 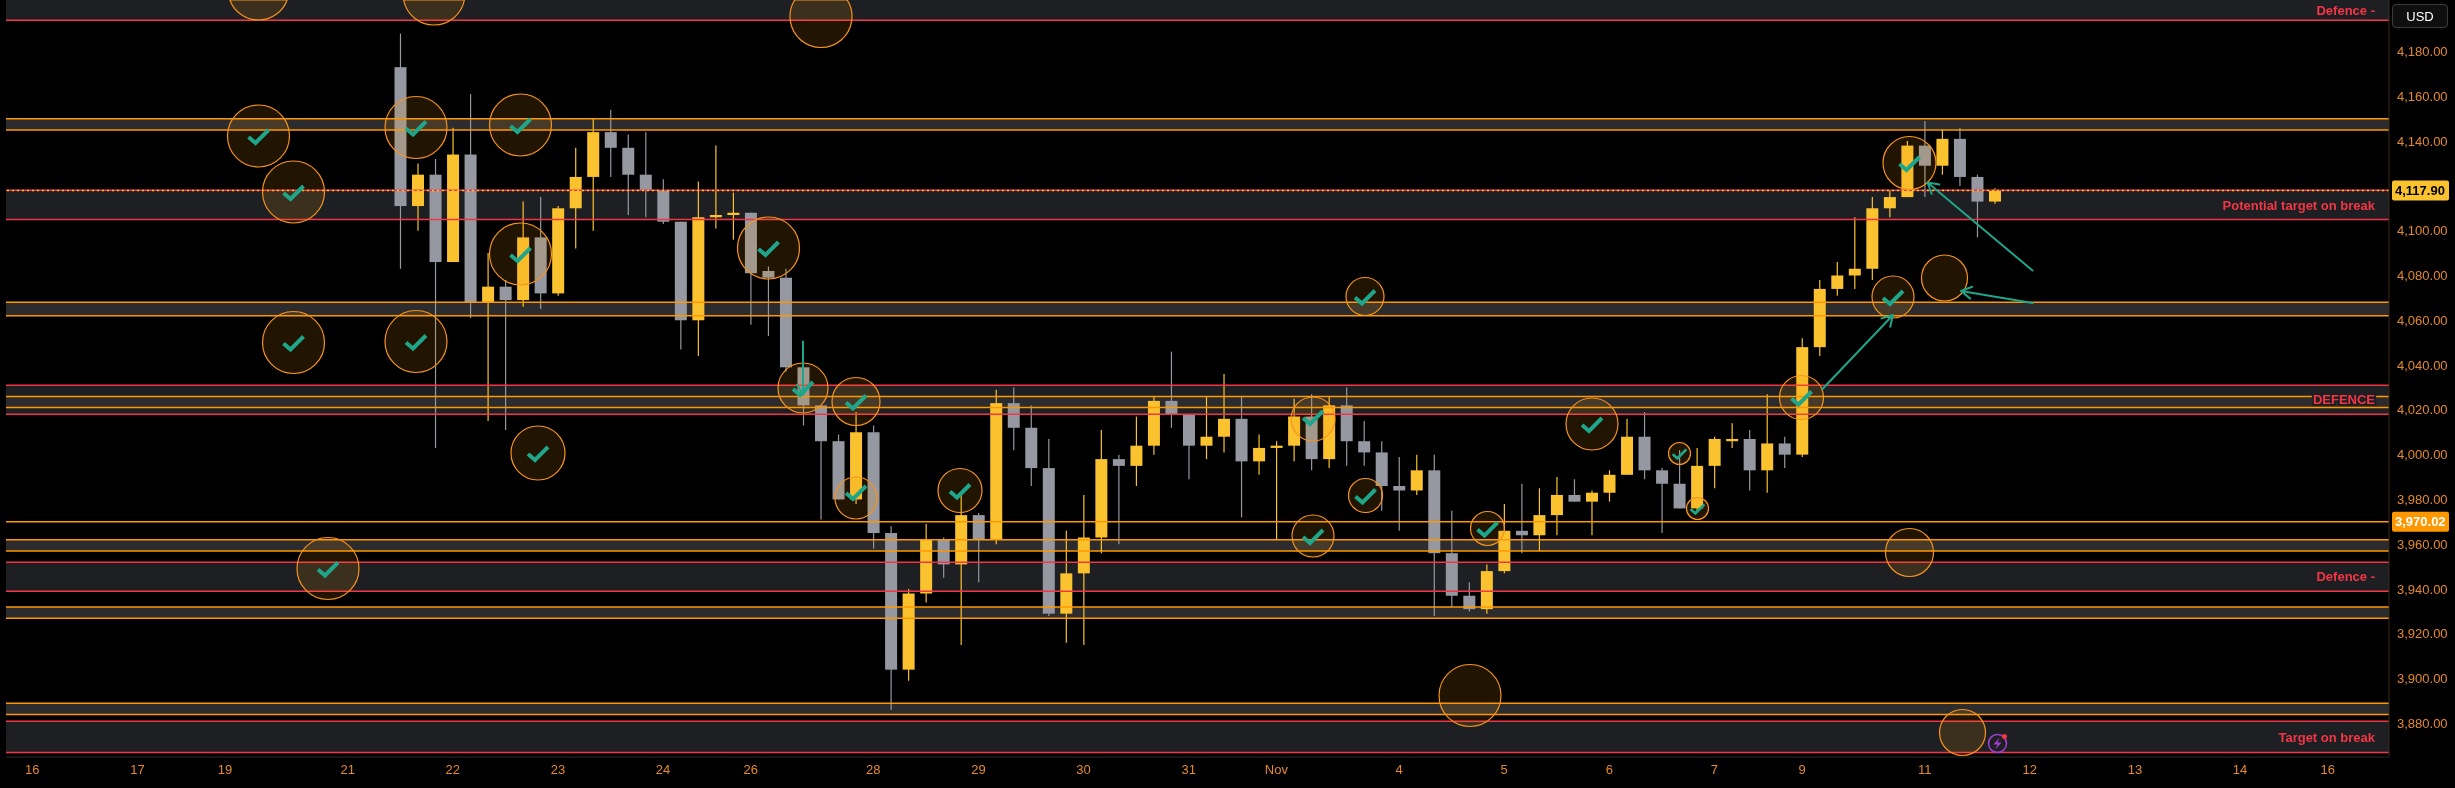 I want to click on x-tick-label: 19, so click(x=225, y=770).